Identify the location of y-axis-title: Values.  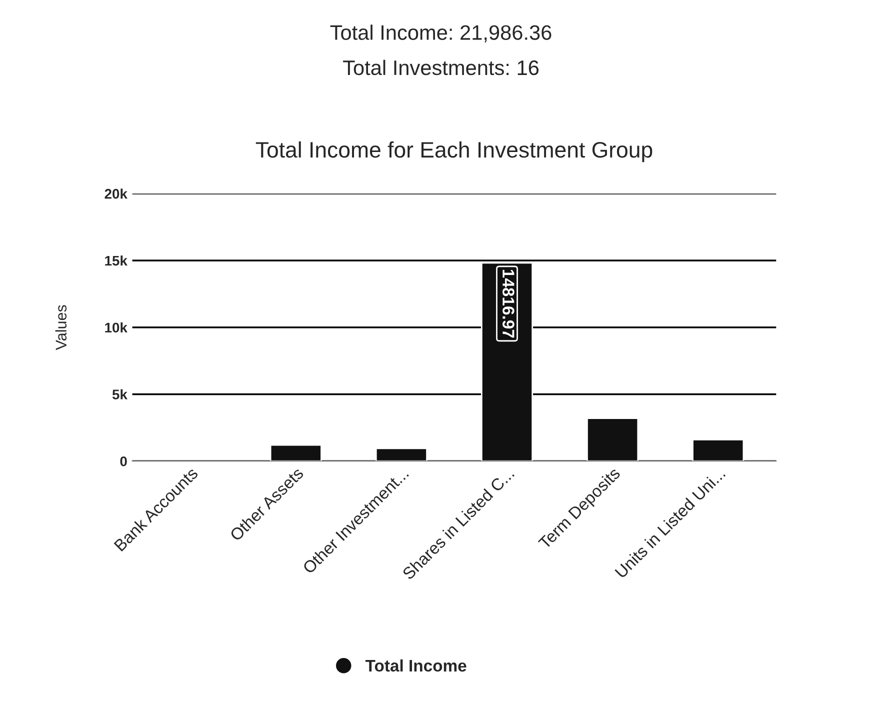
(61, 327).